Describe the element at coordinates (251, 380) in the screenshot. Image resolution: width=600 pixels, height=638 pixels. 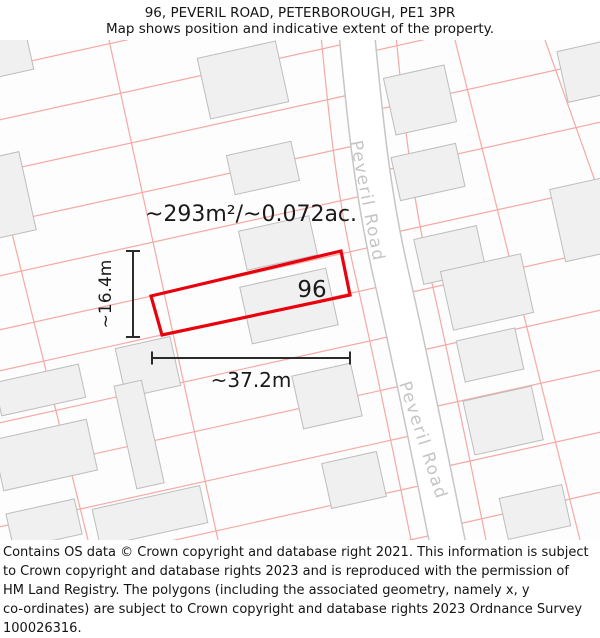
I see `width-dimension-label: ~37.2m` at that location.